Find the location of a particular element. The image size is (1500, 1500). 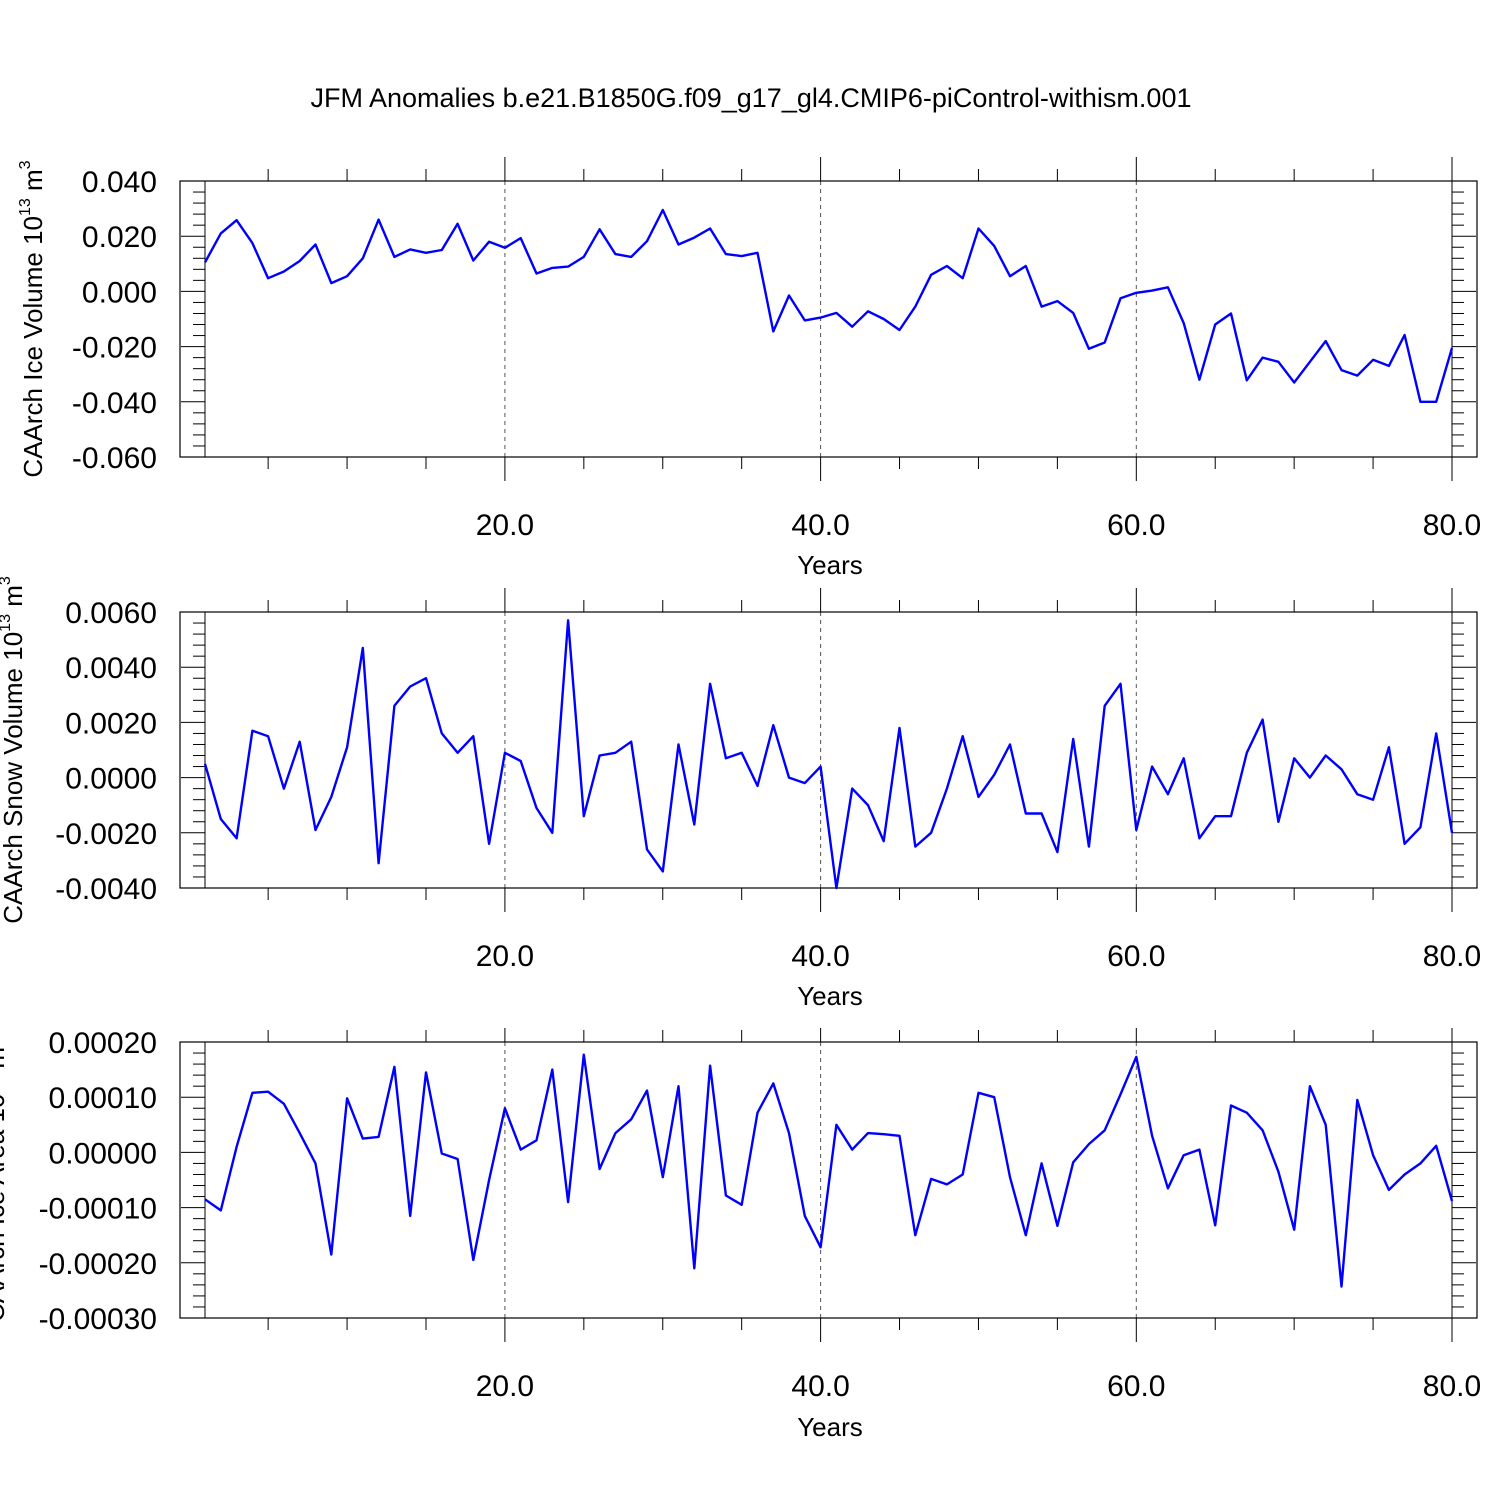

y-tick-label: 0.00020 is located at coordinates (103, 1043).